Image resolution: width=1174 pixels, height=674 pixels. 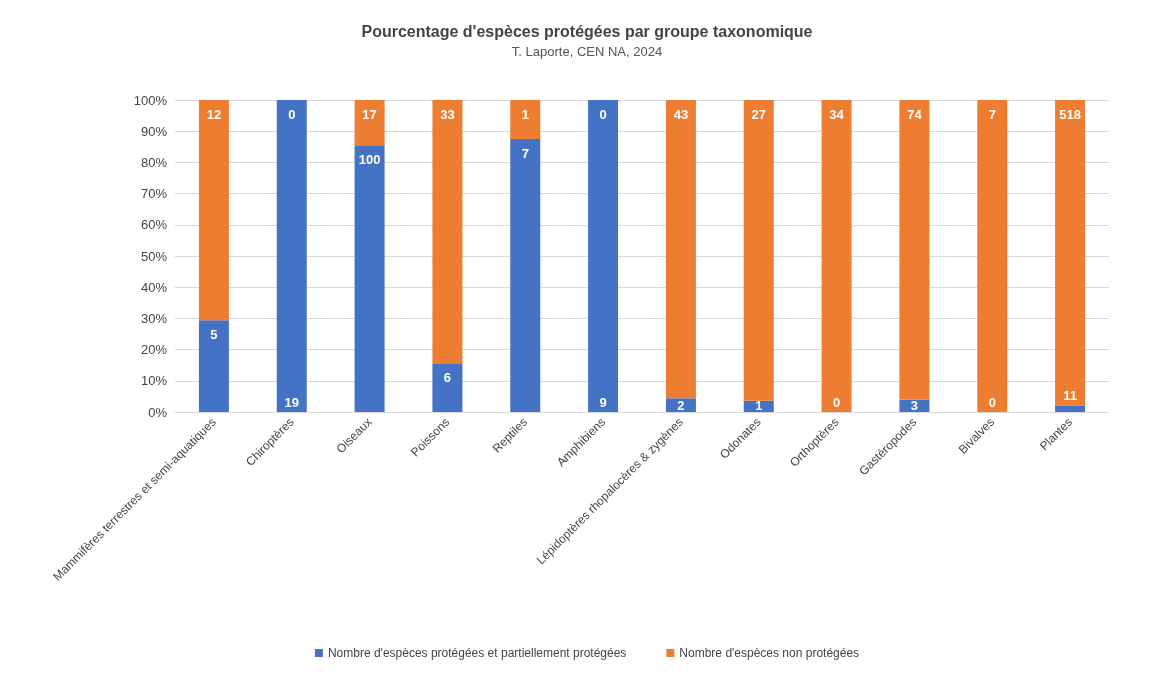 What do you see at coordinates (291, 402) in the screenshot?
I see `annotation: 19` at bounding box center [291, 402].